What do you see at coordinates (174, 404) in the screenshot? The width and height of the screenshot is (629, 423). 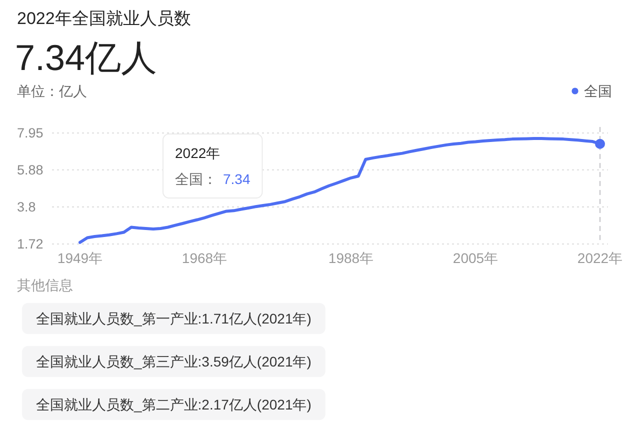 I see `text: 全国就业人员数_第二产业:2.17亿人(2021年)` at bounding box center [174, 404].